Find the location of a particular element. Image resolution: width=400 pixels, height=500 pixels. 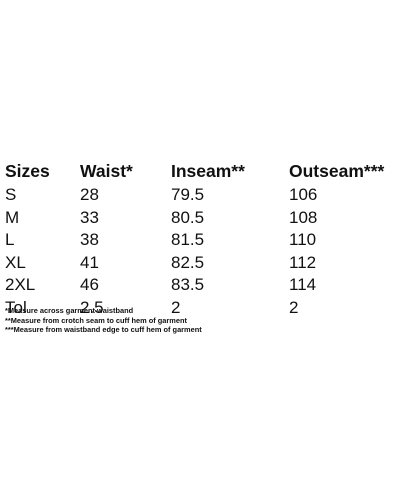

table-row: S 28 79.5 106 is located at coordinates (200, 195).